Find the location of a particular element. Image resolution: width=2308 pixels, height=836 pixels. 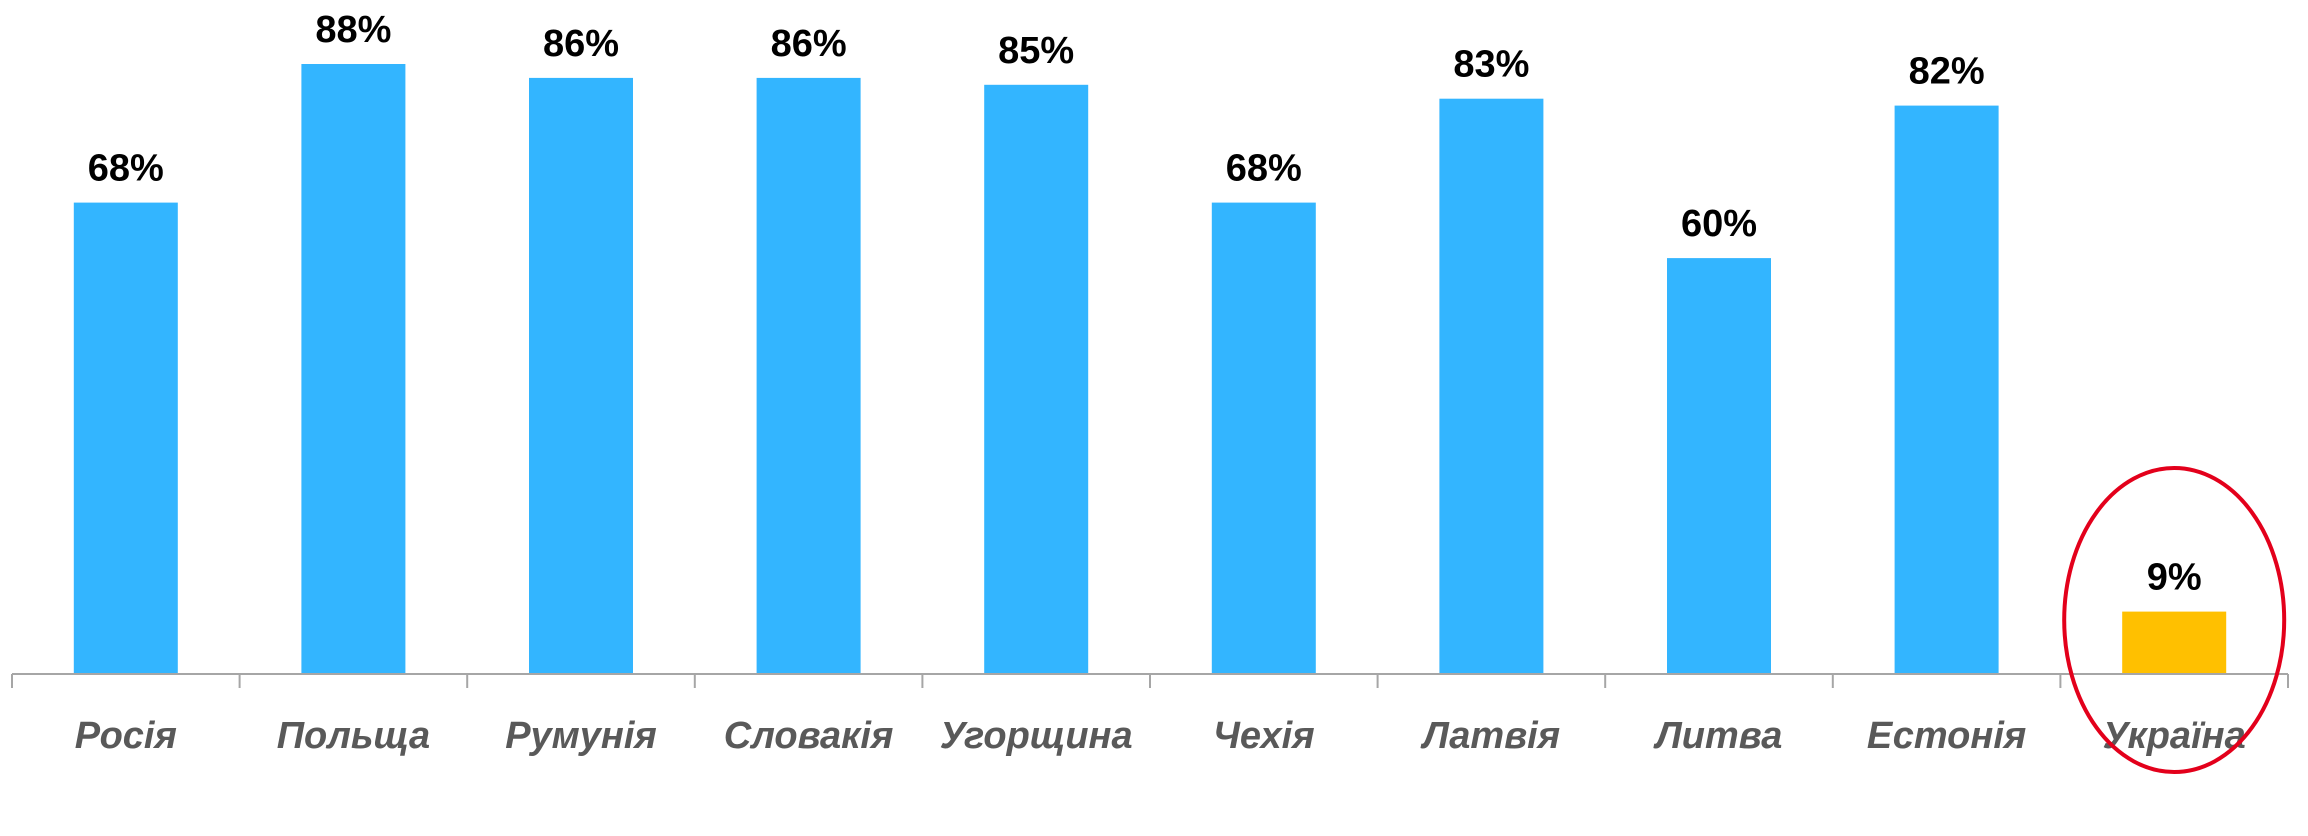

category-label-9: Естонія is located at coordinates (1946, 736).